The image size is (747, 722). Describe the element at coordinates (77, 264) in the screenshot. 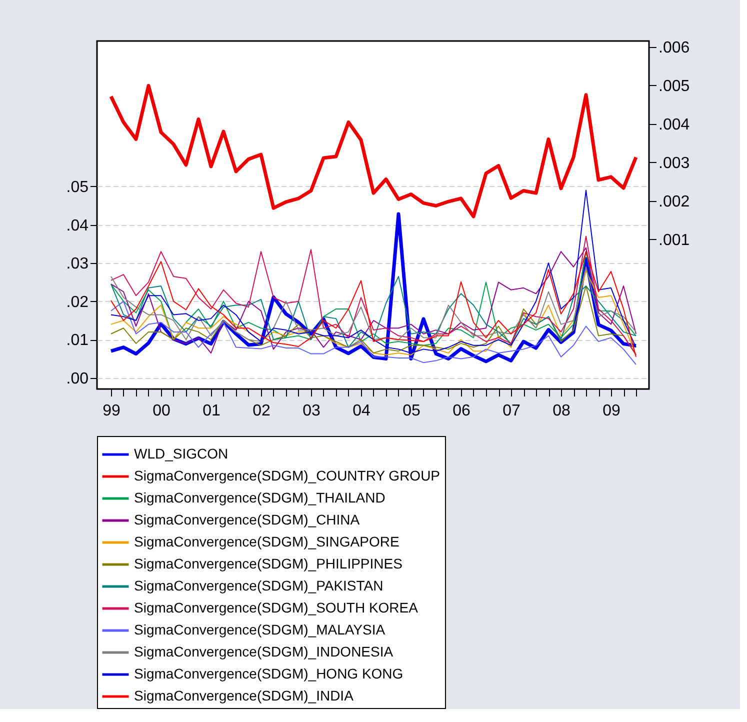

I see `y-tick-label: .03` at that location.